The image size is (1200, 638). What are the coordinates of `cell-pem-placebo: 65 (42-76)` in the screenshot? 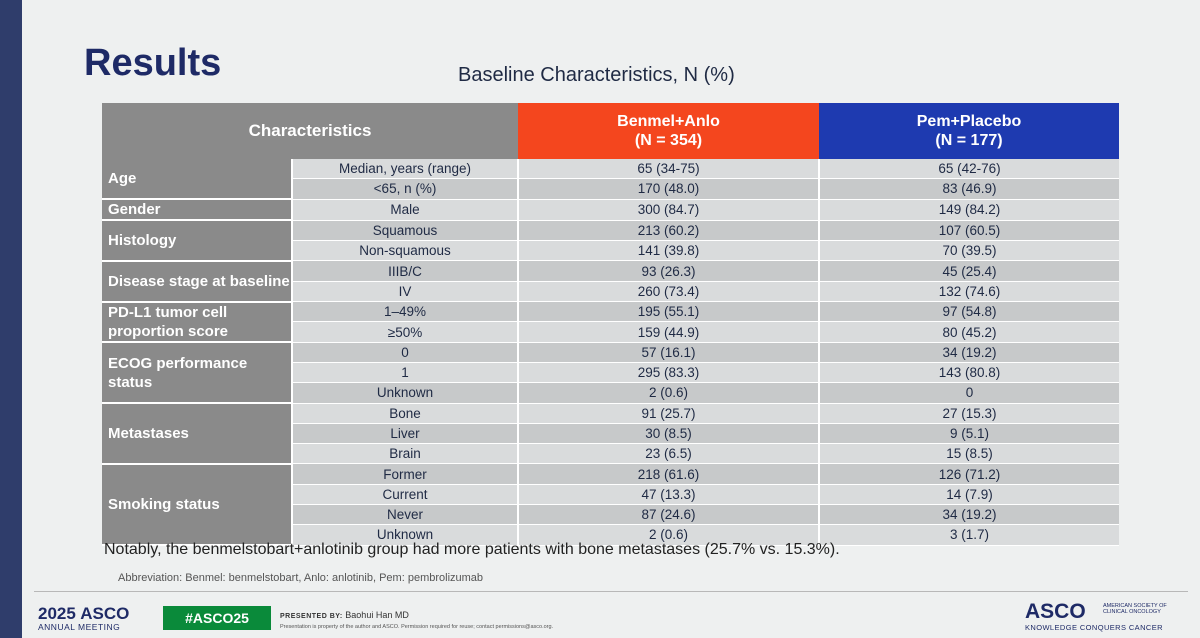 It's located at (968, 169).